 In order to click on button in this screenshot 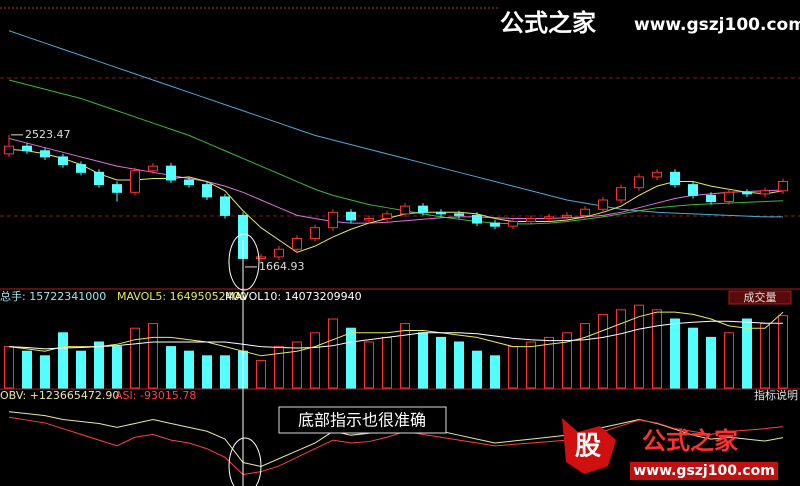, I will do `click(760, 297)`.